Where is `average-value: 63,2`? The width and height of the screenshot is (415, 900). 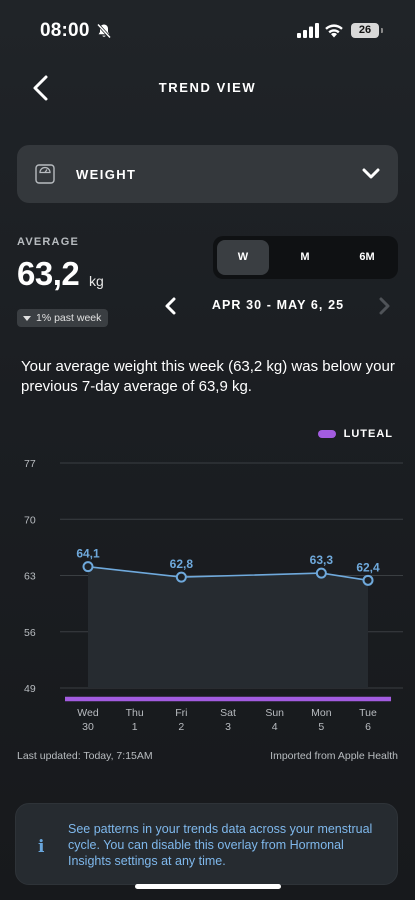 average-value: 63,2 is located at coordinates (48, 273).